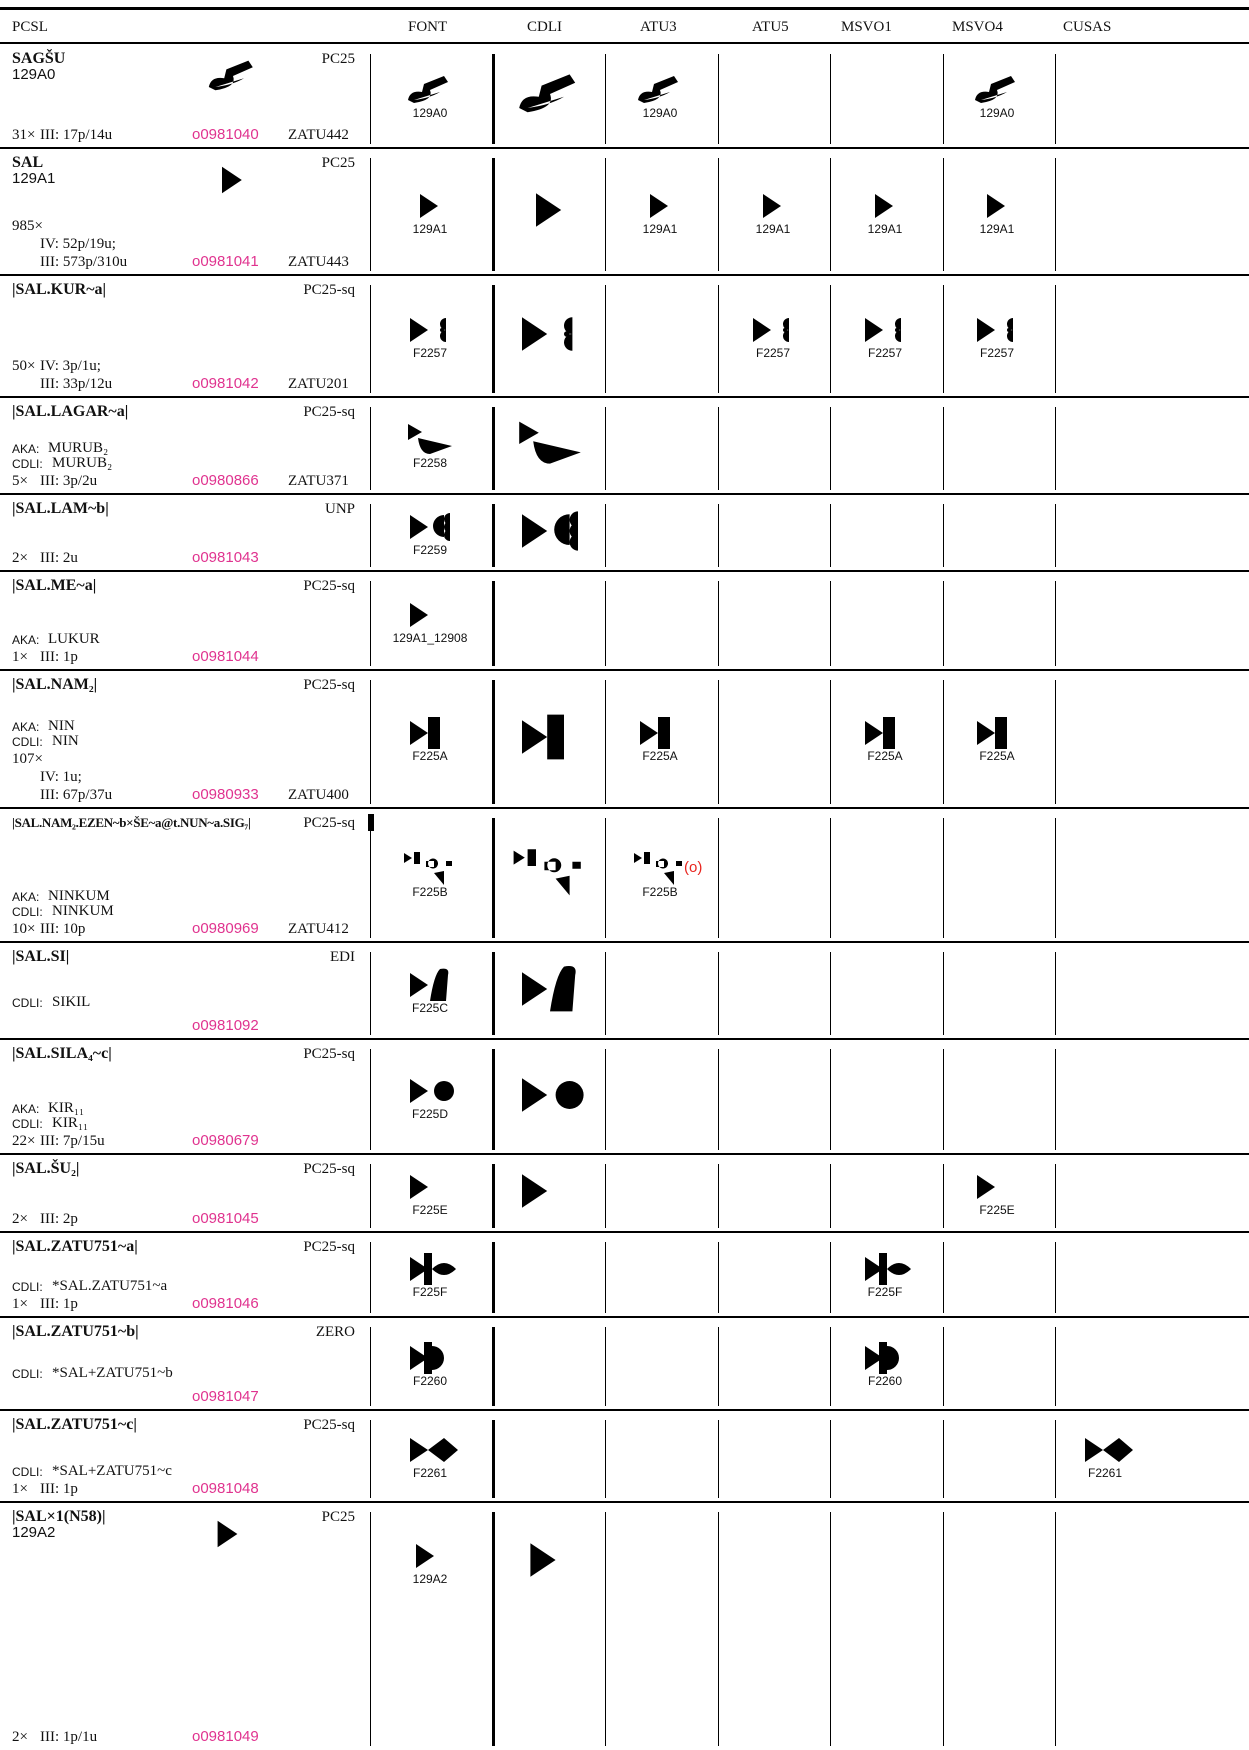 Image resolution: width=1249 pixels, height=1750 pixels. Describe the element at coordinates (624, 8) in the screenshot. I see `top-rule` at that location.